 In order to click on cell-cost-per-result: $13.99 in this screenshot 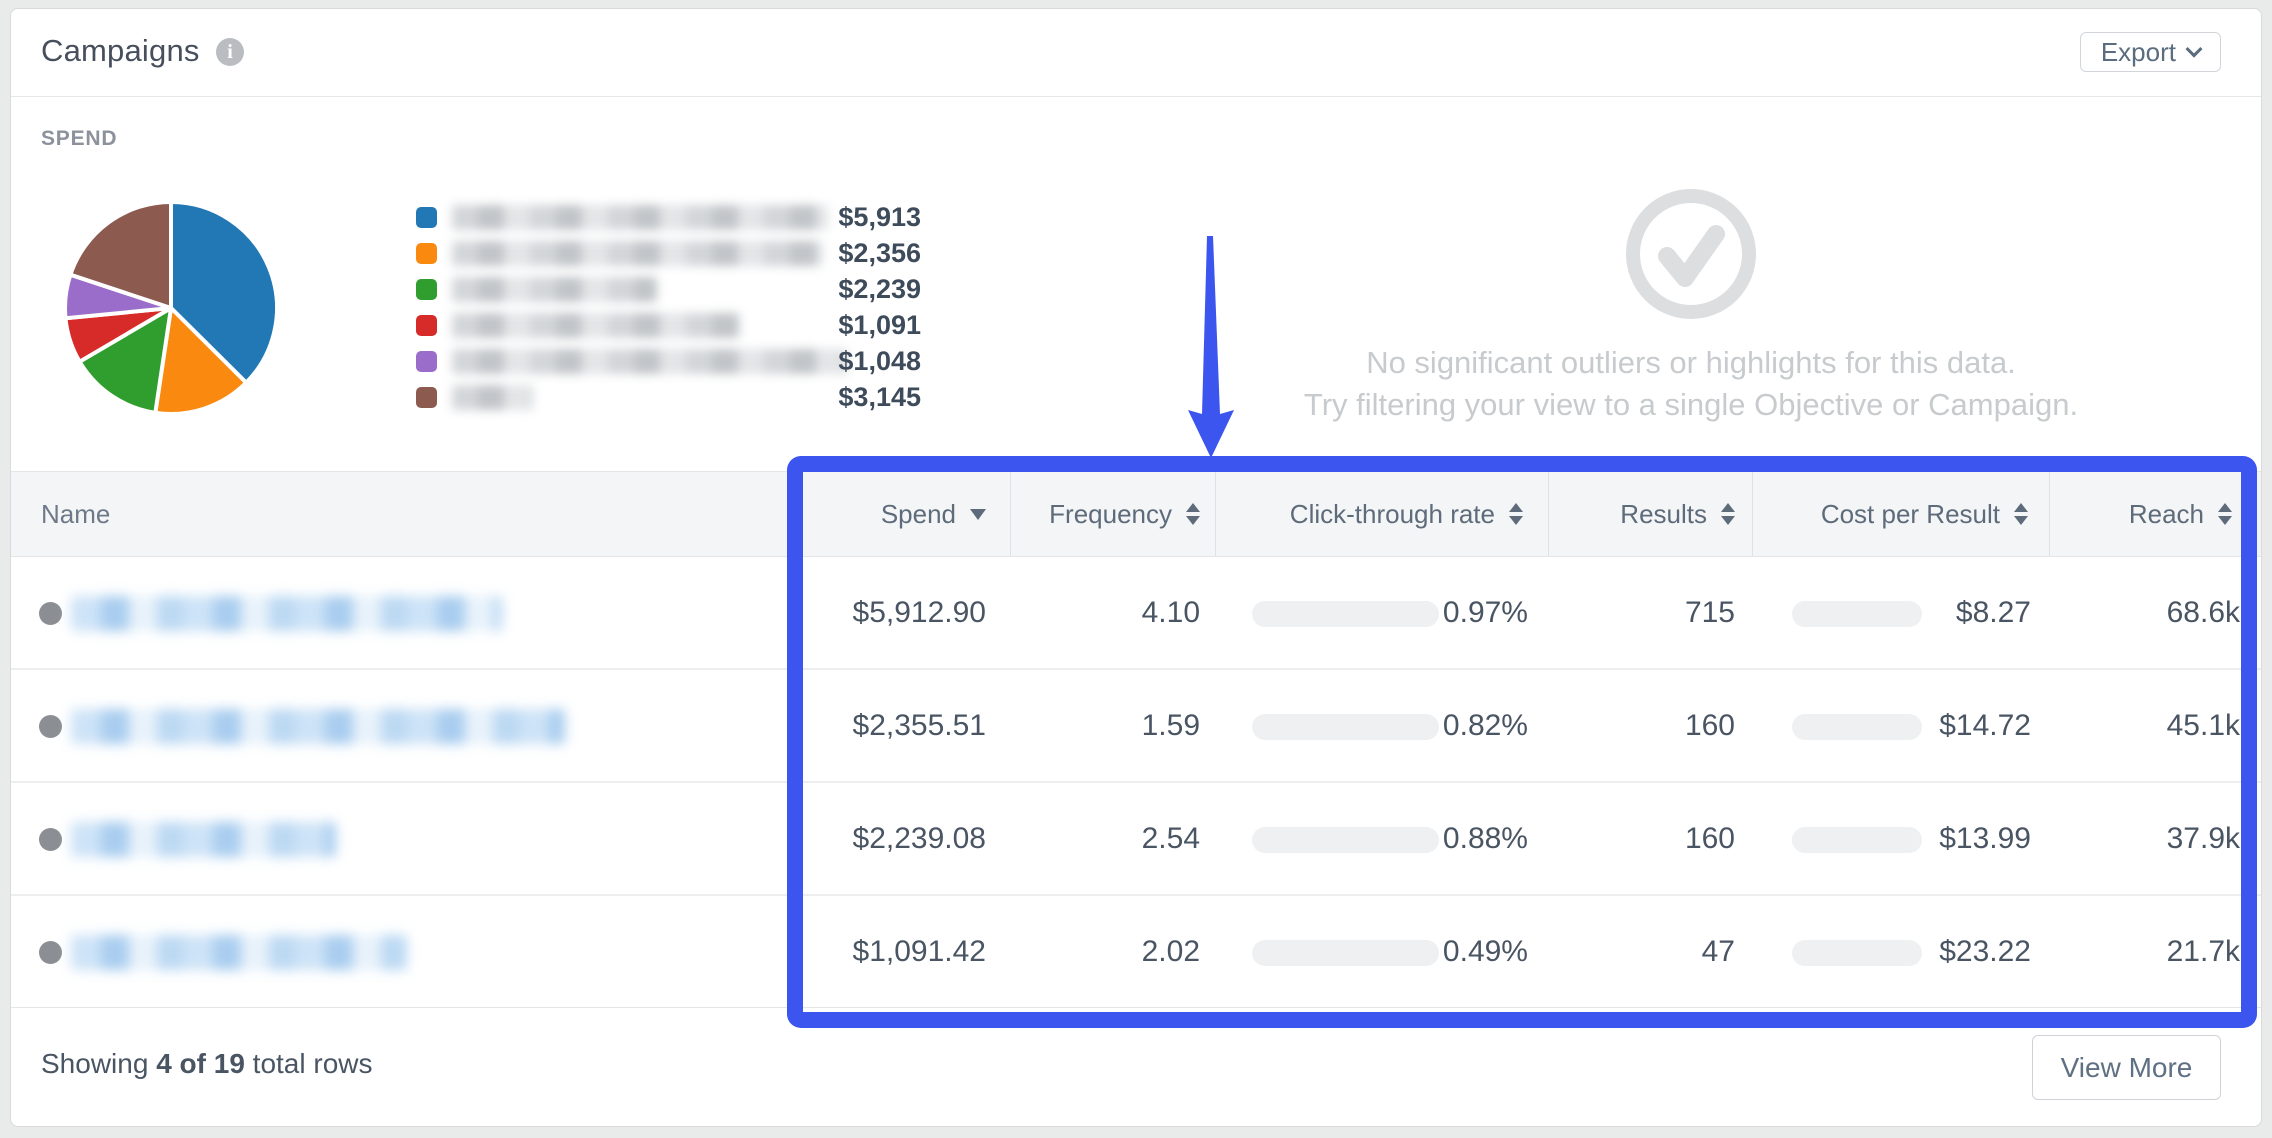, I will do `click(1985, 838)`.